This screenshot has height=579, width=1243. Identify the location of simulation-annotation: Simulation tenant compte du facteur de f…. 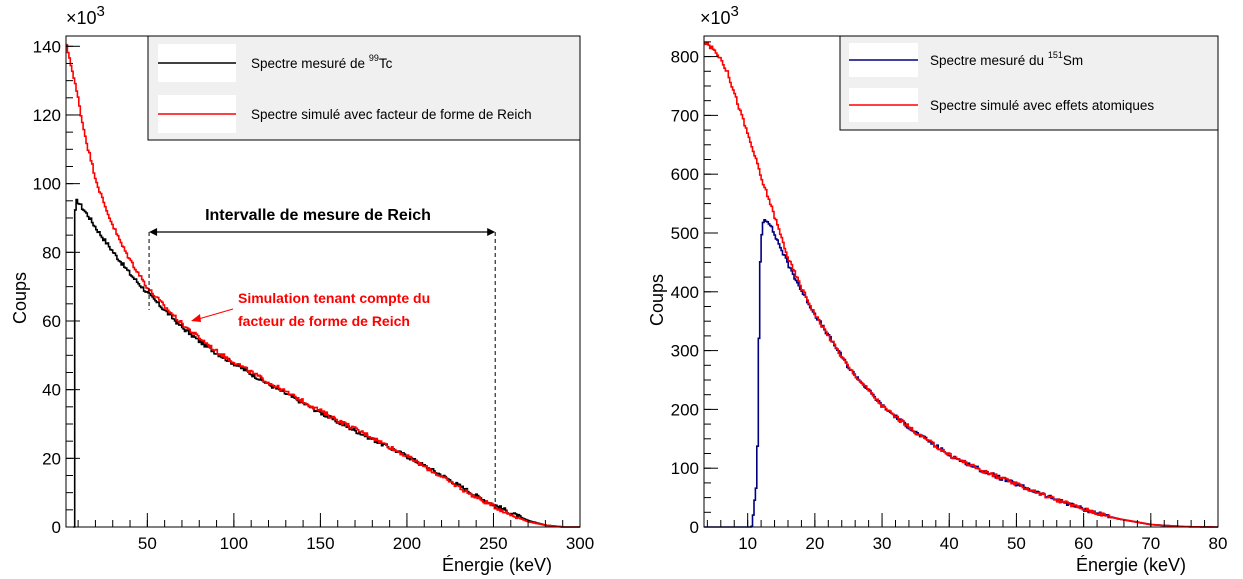
(310, 309).